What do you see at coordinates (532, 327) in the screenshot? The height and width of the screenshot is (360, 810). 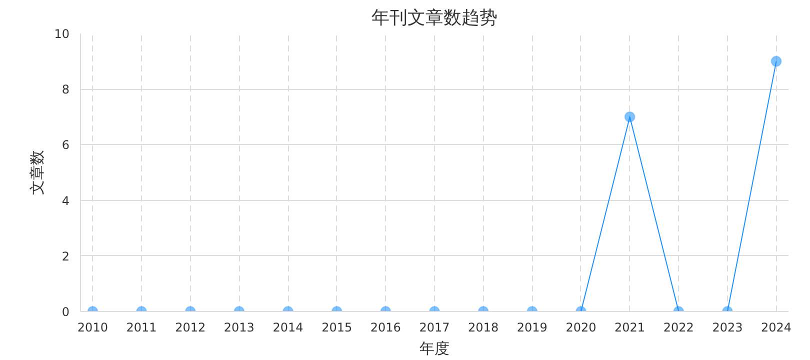 I see `x-tick-label: 2019` at bounding box center [532, 327].